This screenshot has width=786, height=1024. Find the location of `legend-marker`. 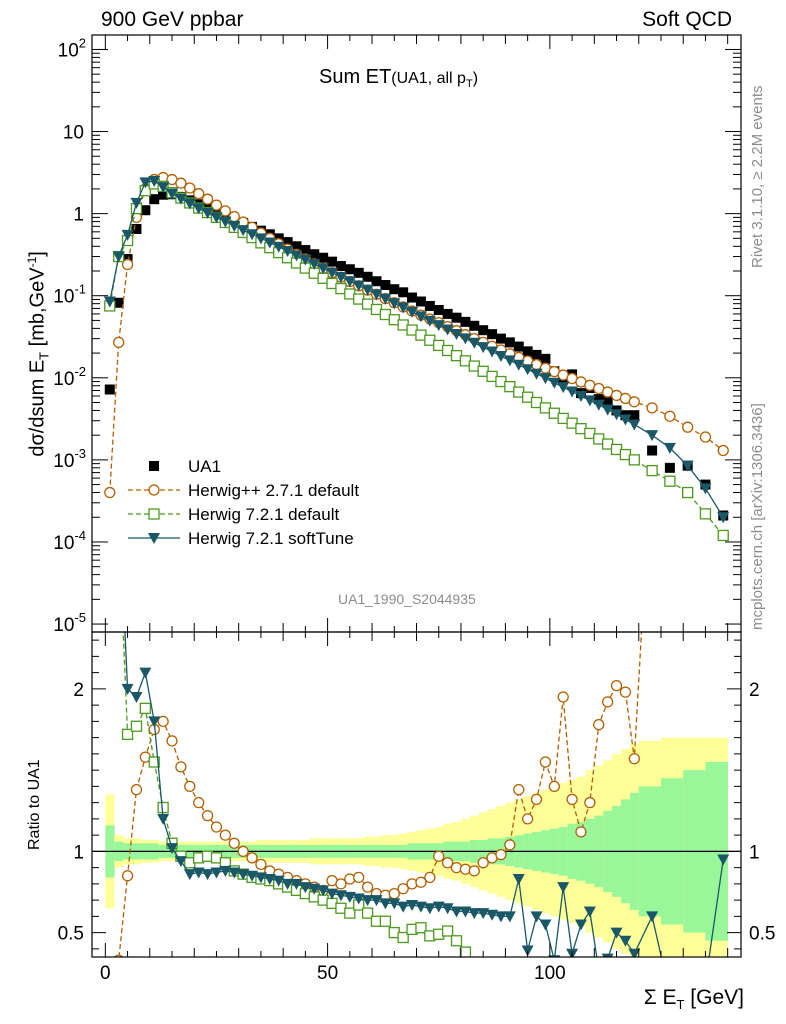

legend-marker is located at coordinates (154, 514).